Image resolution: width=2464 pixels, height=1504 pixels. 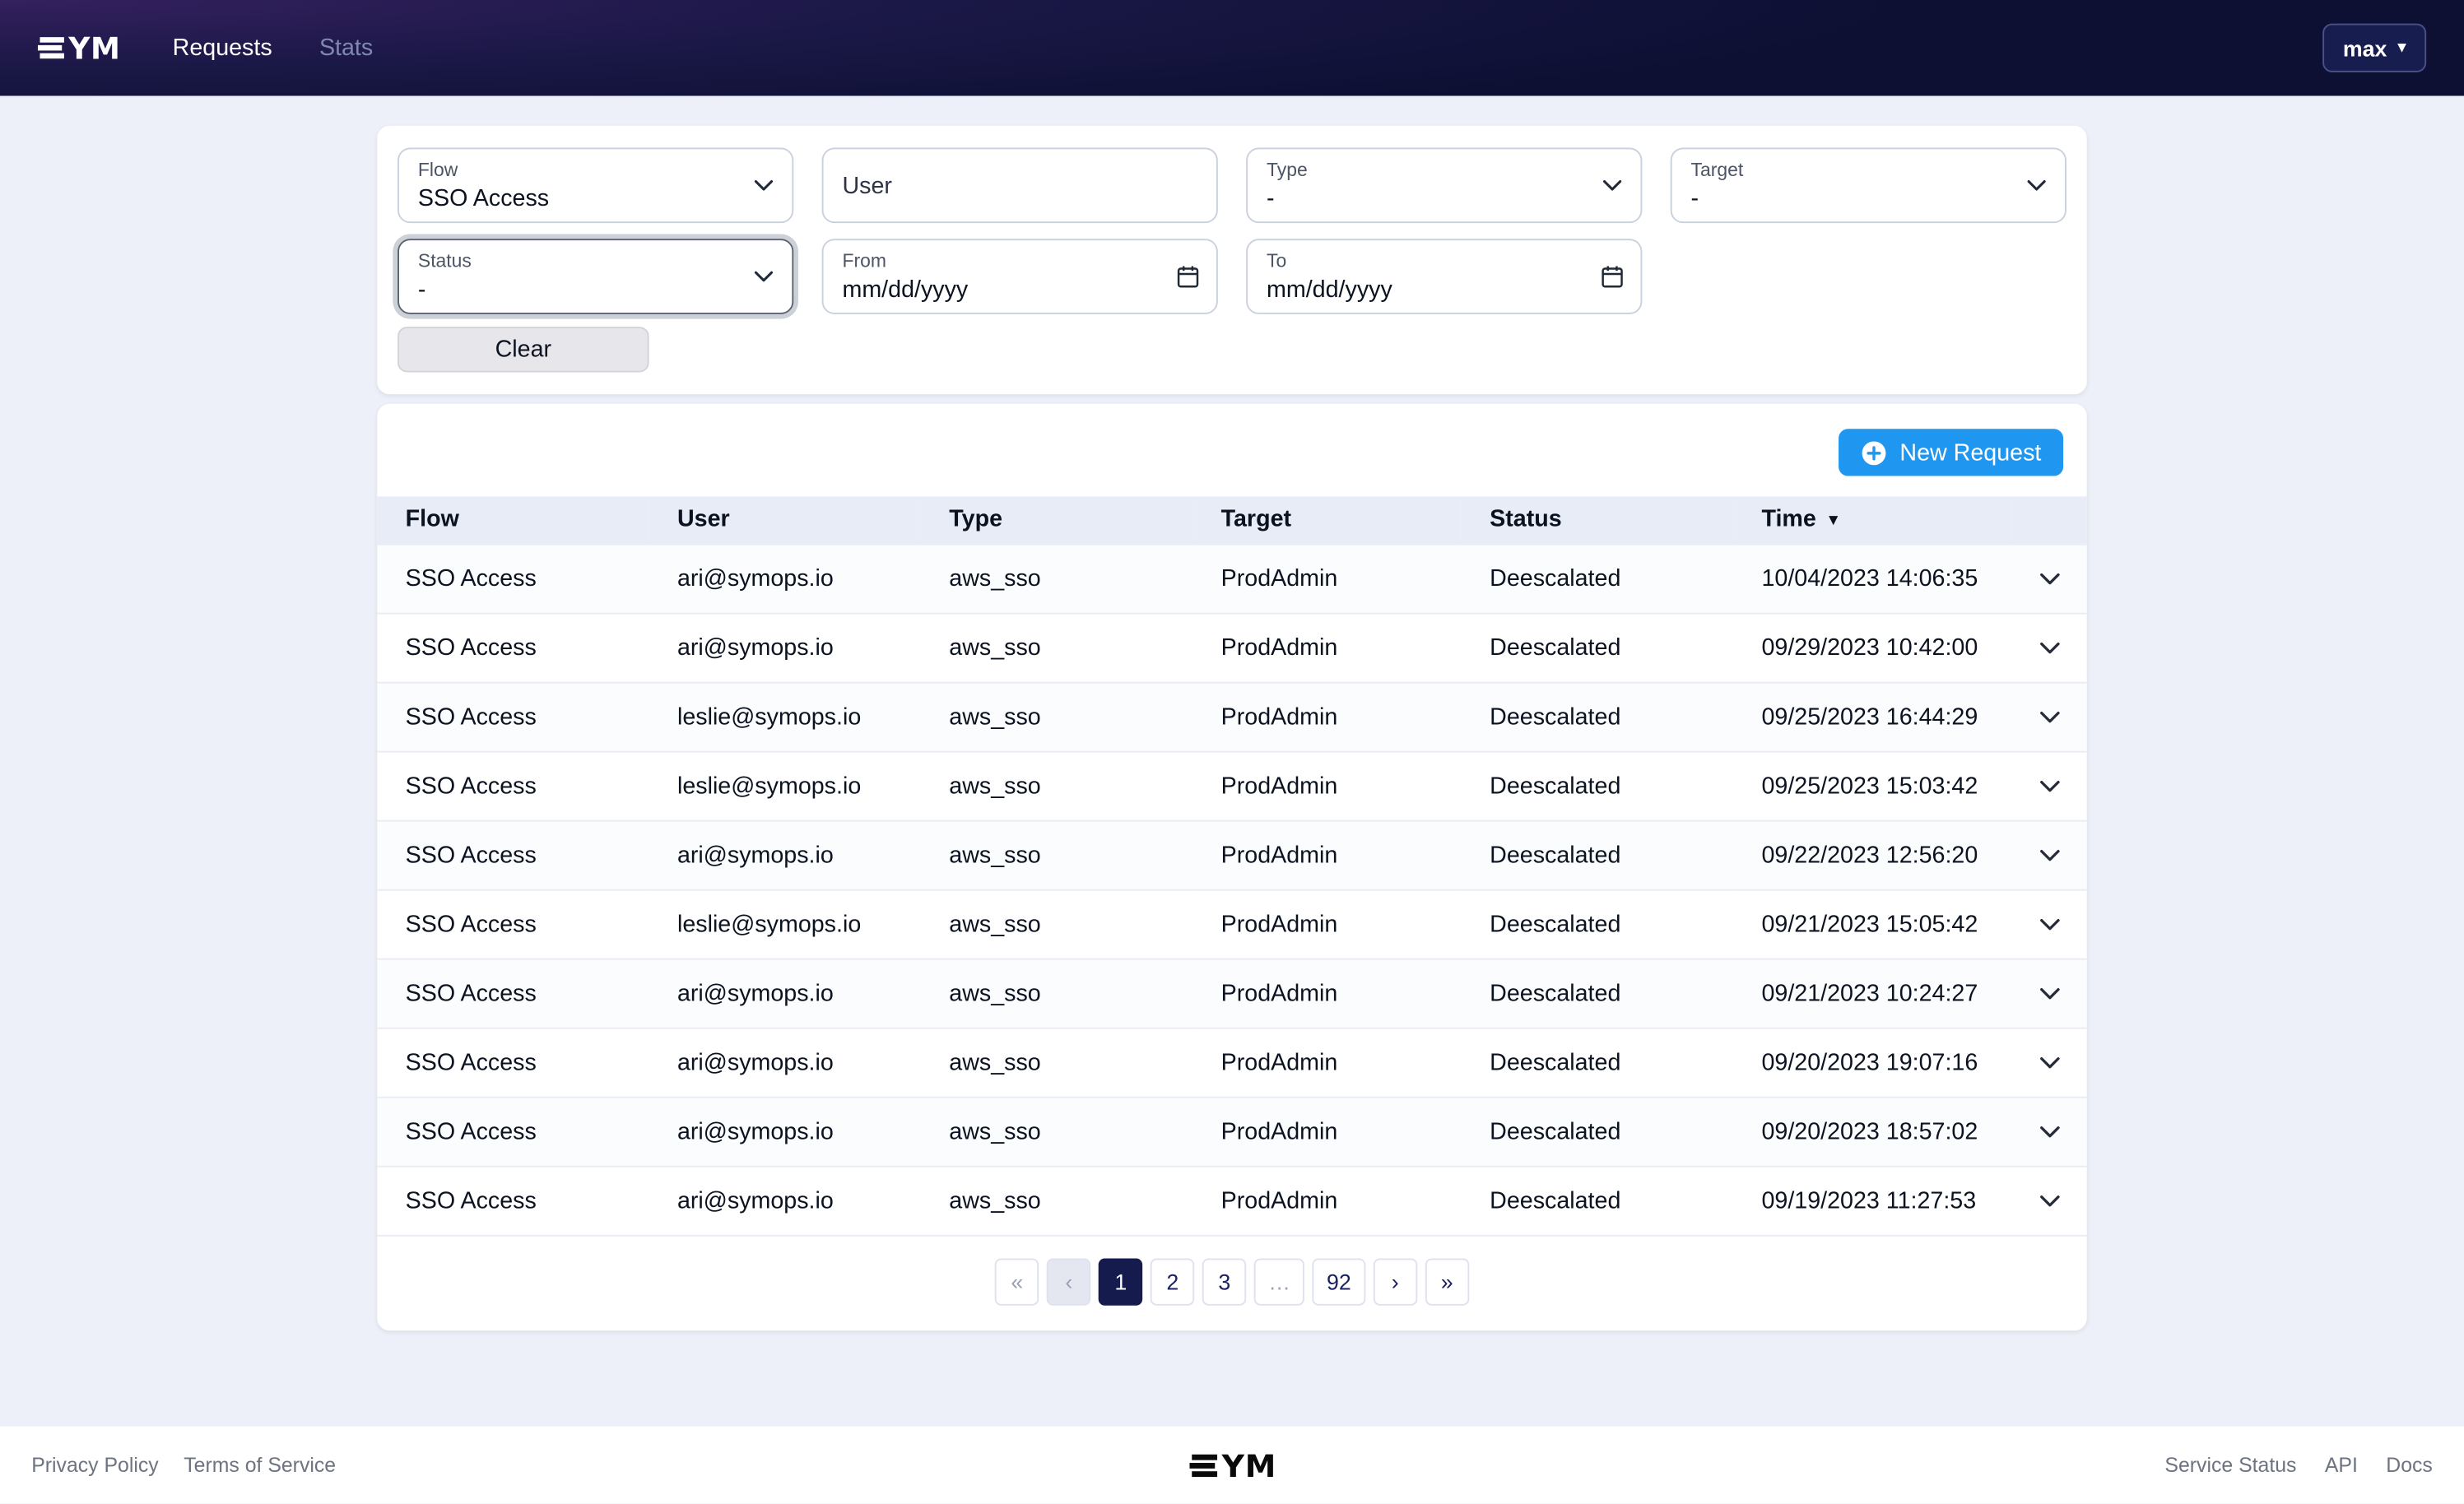 What do you see at coordinates (95, 1465) in the screenshot?
I see `footer-link-privacy-policy: Privacy Policy` at bounding box center [95, 1465].